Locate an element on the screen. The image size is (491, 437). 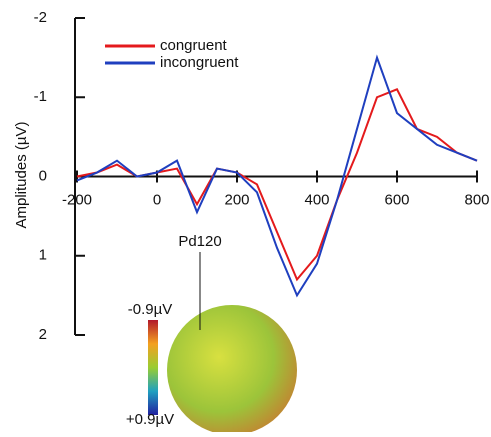
y-tick-label: -1 is located at coordinates (40, 96).